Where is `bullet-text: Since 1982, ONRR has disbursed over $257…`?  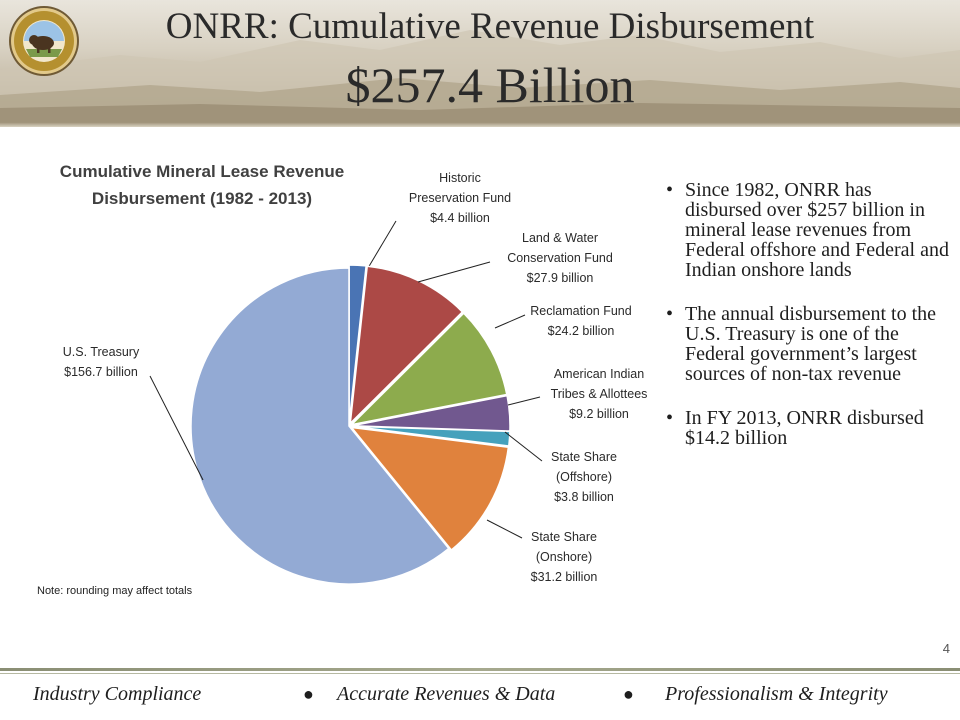
bullet-text: Since 1982, ONRR has disbursed over $257… is located at coordinates (817, 230).